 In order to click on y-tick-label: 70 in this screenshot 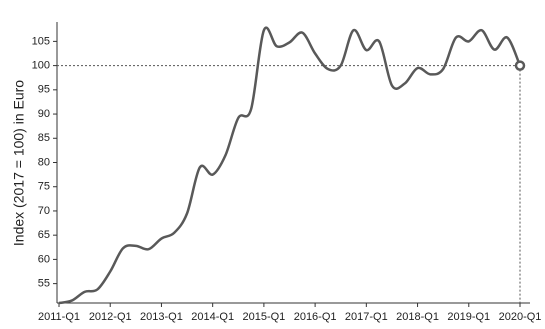, I will do `click(44, 211)`.